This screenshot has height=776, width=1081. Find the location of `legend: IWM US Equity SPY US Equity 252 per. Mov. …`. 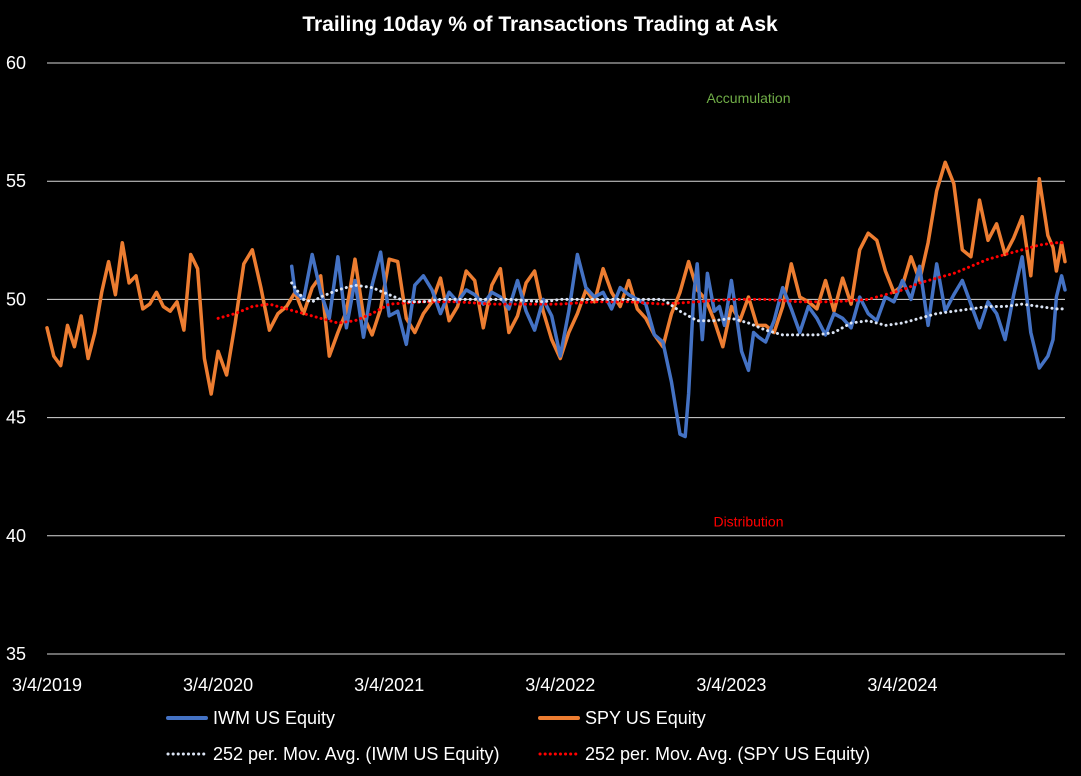

legend: IWM US Equity SPY US Equity 252 per. Mov. … is located at coordinates (518, 736).